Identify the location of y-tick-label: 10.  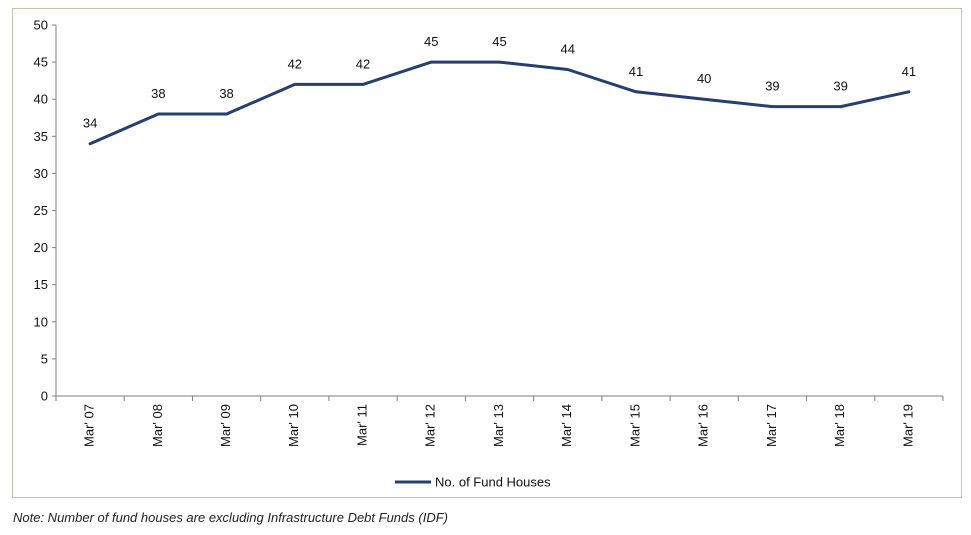
(41, 321).